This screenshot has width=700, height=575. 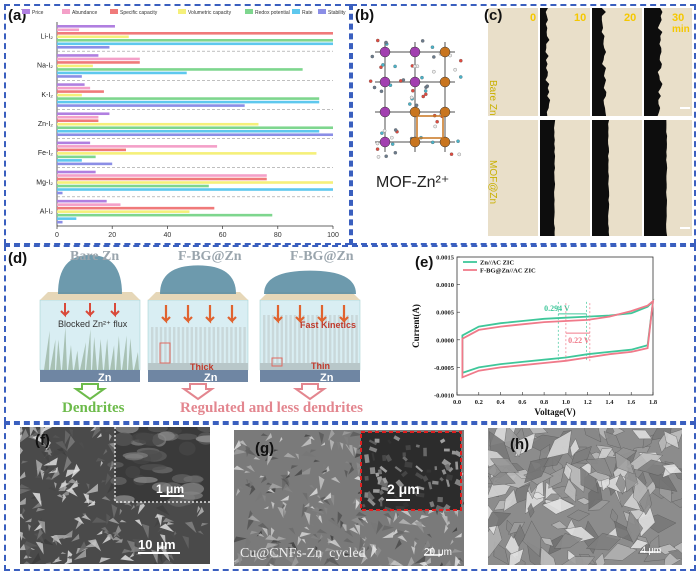 What do you see at coordinates (579, 340) in the screenshot?
I see `annotation-pink: 0.22 V` at bounding box center [579, 340].